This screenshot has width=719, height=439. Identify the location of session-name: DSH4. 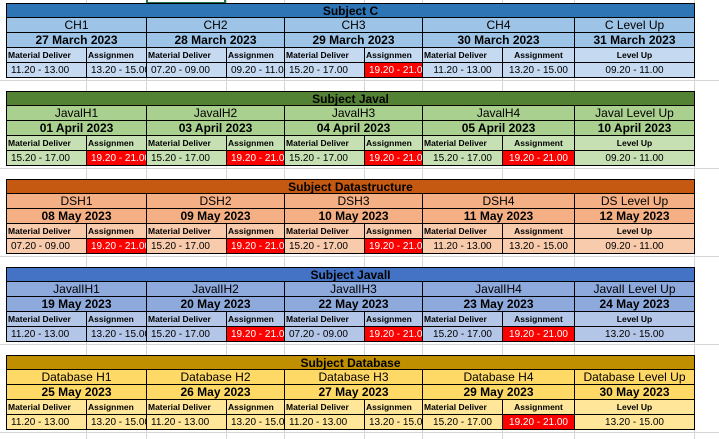
(498, 201).